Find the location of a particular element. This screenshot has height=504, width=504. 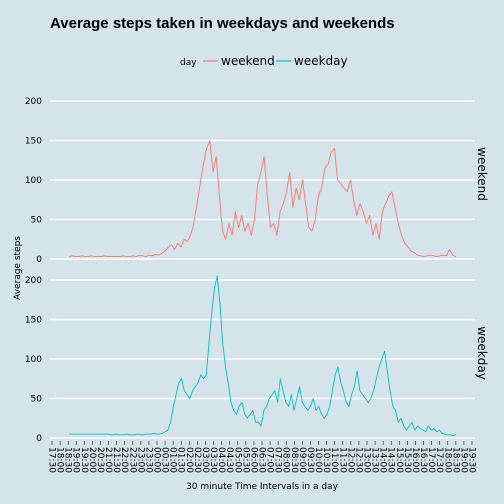

x-tick-label-15: 01:00 is located at coordinates (173, 460).